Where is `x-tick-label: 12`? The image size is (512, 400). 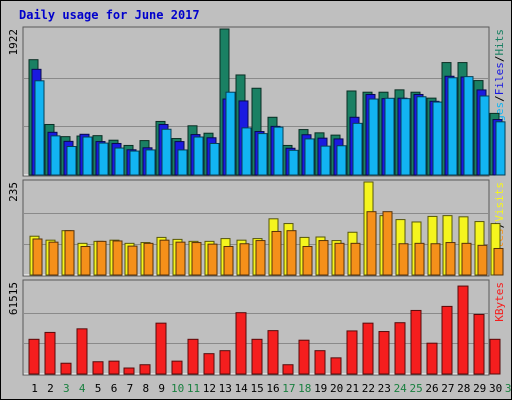 x-tick-label: 12 is located at coordinates (209, 388).